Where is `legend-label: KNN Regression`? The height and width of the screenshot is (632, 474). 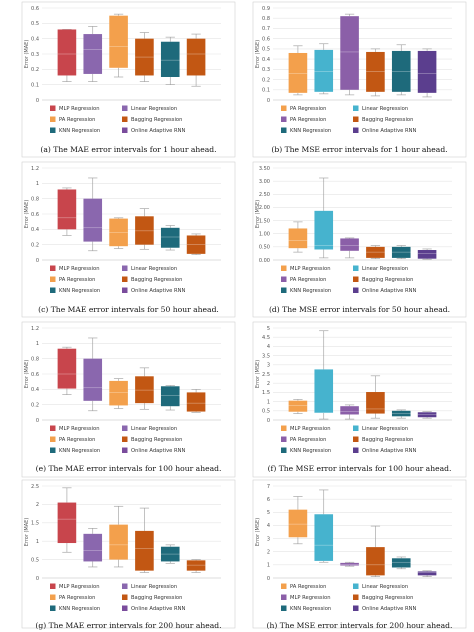
legend-label: KNN Regression is located at coordinates (310, 609).